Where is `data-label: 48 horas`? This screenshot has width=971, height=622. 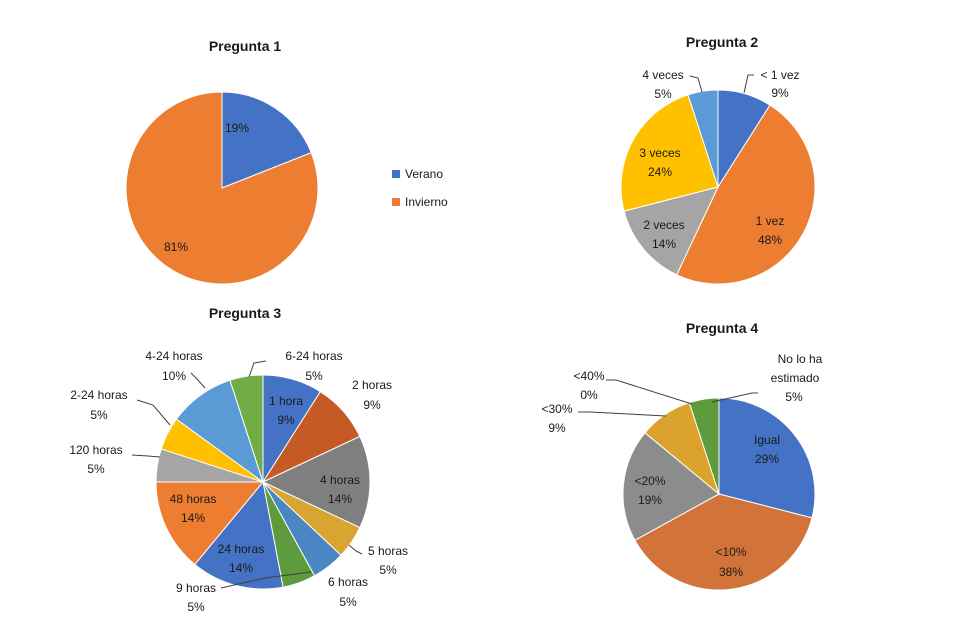
data-label: 48 horas is located at coordinates (193, 499).